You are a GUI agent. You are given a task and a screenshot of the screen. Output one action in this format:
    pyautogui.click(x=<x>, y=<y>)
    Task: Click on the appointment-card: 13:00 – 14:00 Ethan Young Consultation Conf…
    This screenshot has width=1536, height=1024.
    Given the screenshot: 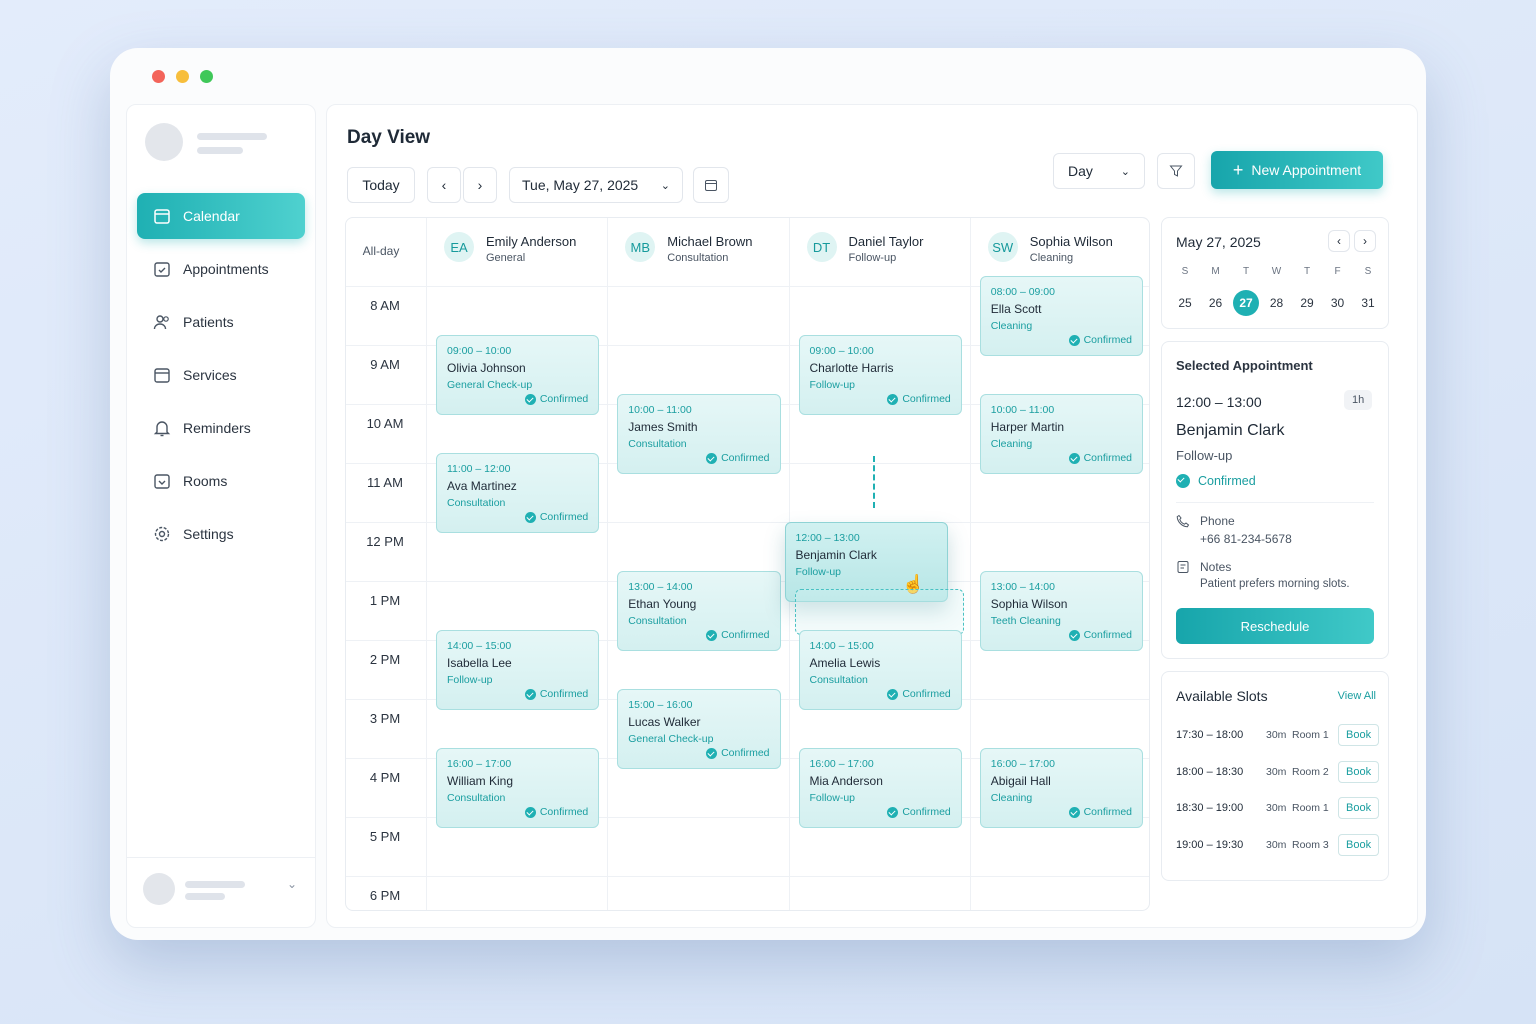 What is the action you would take?
    pyautogui.click(x=699, y=611)
    